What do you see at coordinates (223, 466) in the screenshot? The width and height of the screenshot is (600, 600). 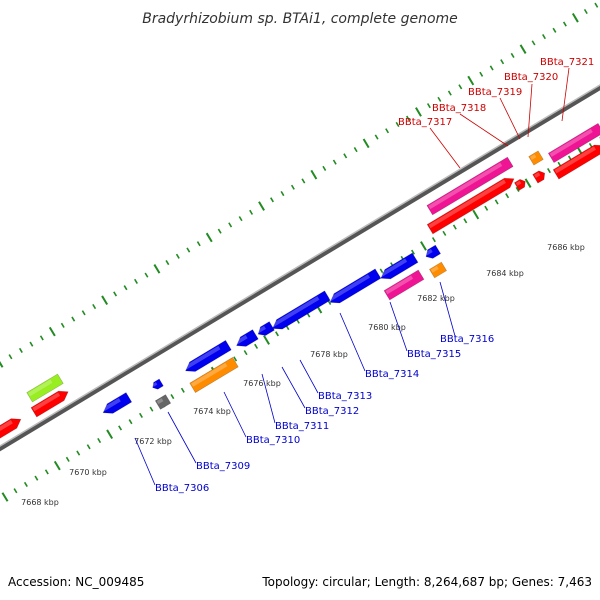 I see `gene-label: BBta_7309` at bounding box center [223, 466].